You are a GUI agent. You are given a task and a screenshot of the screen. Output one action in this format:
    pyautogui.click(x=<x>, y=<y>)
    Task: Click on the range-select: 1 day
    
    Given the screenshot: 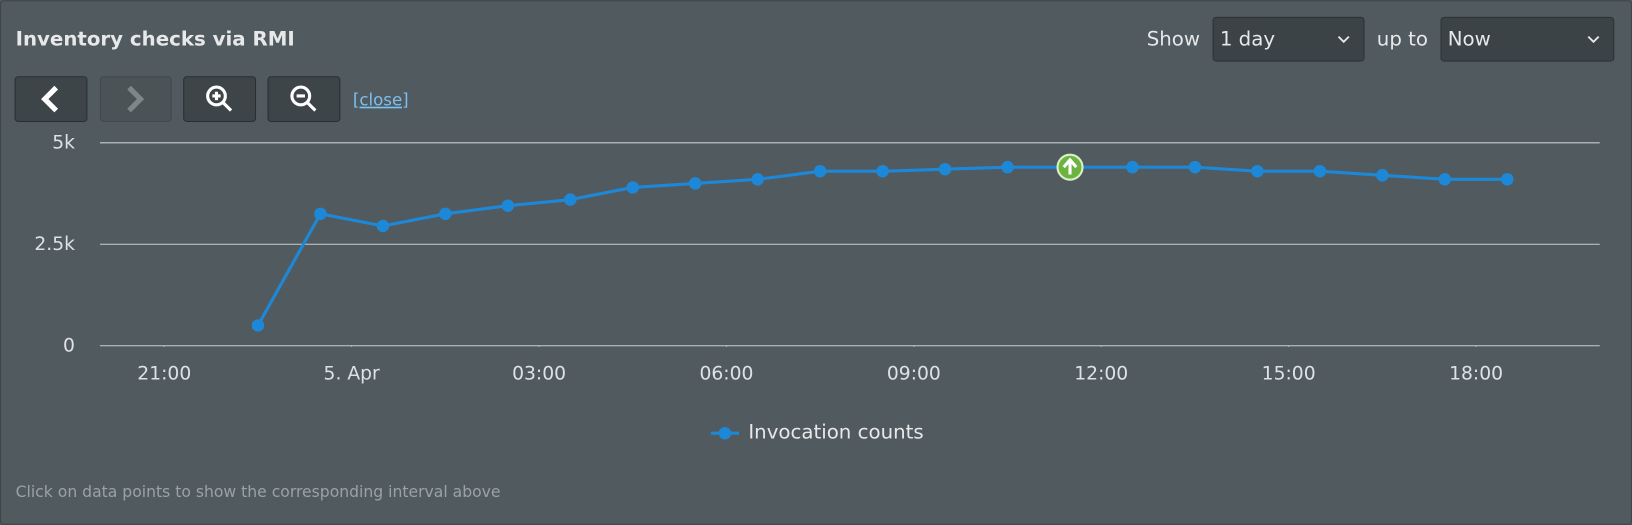 What is the action you would take?
    pyautogui.click(x=1288, y=39)
    